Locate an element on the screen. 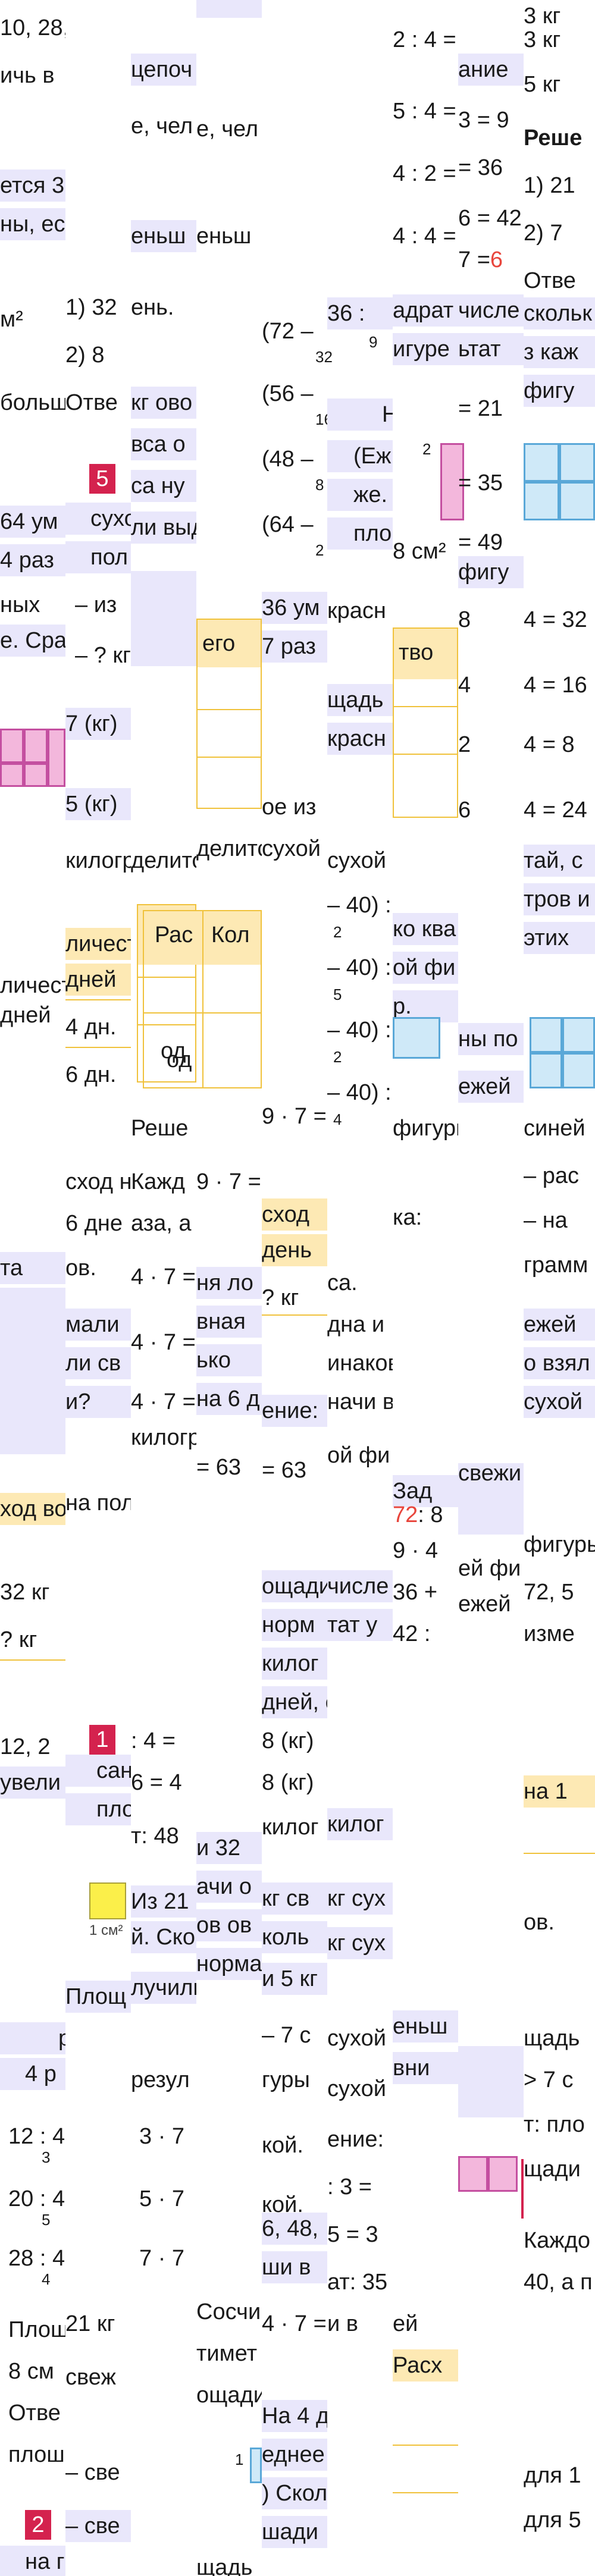 This screenshot has height=2576, width=595. text-fragment: 8 см² is located at coordinates (419, 551).